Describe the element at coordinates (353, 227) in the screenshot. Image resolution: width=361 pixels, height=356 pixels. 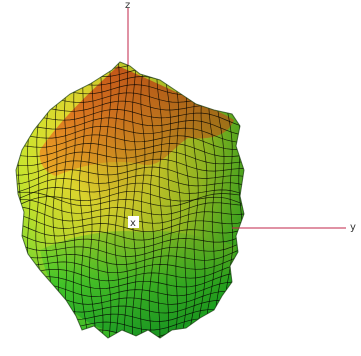
I see `y-axis-label: y` at that location.